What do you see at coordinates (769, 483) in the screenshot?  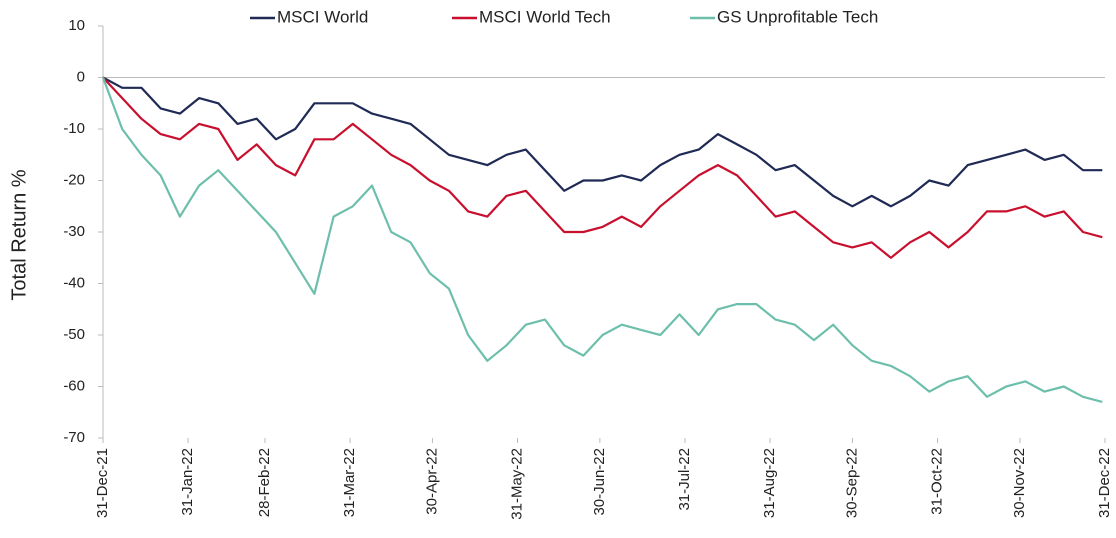 I see `x-tick-label: 31-Aug-22` at bounding box center [769, 483].